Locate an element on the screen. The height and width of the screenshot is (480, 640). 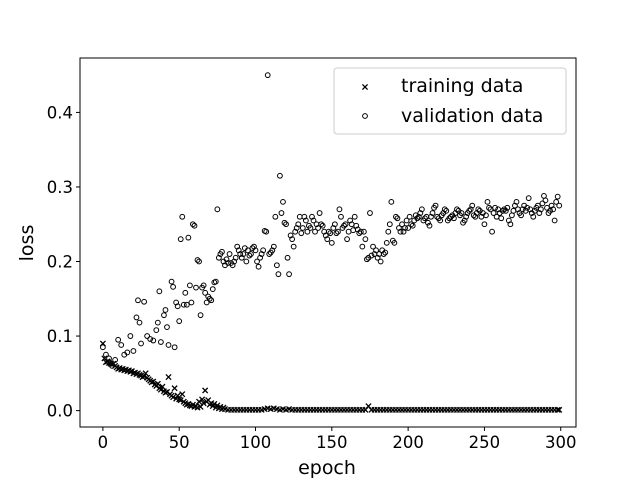
training-legend-x is located at coordinates (365, 87).